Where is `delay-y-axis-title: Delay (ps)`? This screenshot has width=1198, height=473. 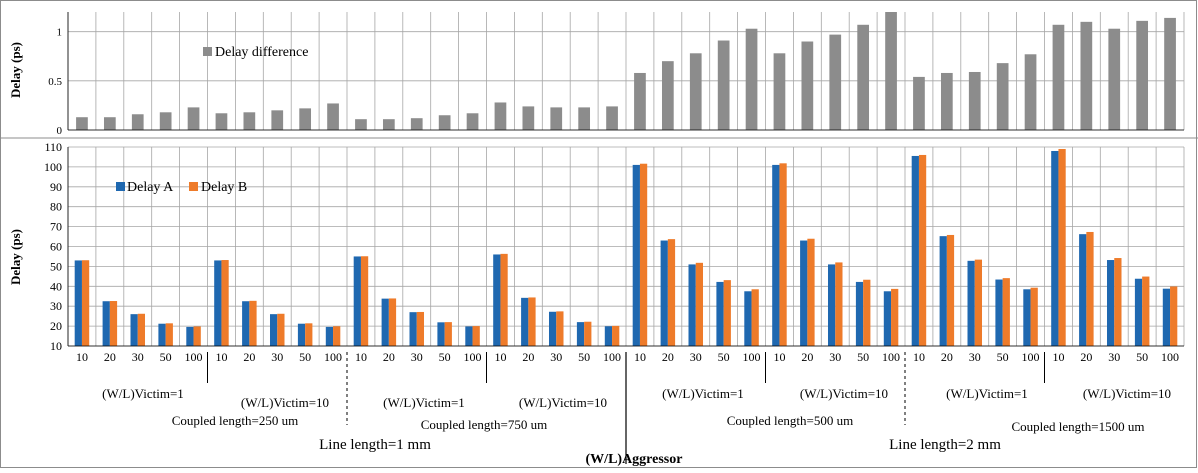 delay-y-axis-title: Delay (ps) is located at coordinates (15, 257).